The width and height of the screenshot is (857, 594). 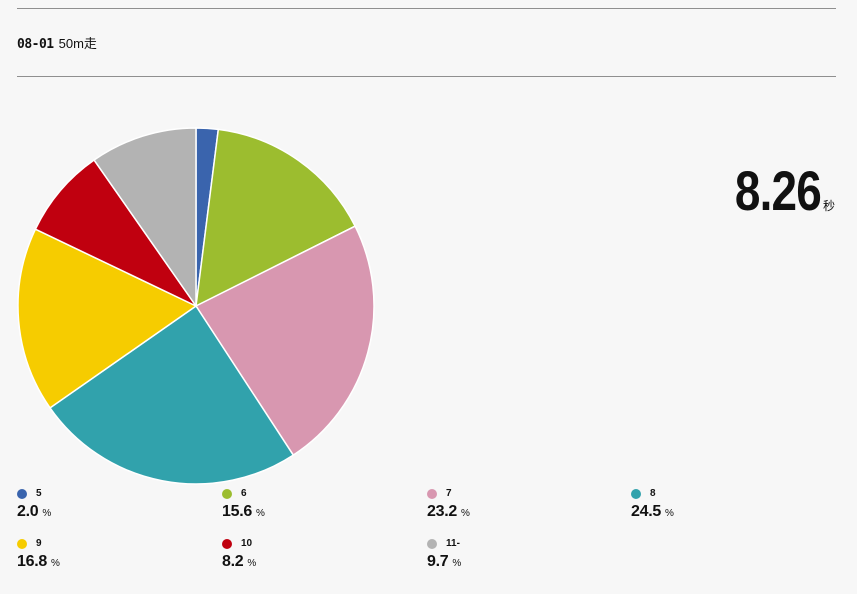 What do you see at coordinates (28, 511) in the screenshot?
I see `legend-percent: 2.0` at bounding box center [28, 511].